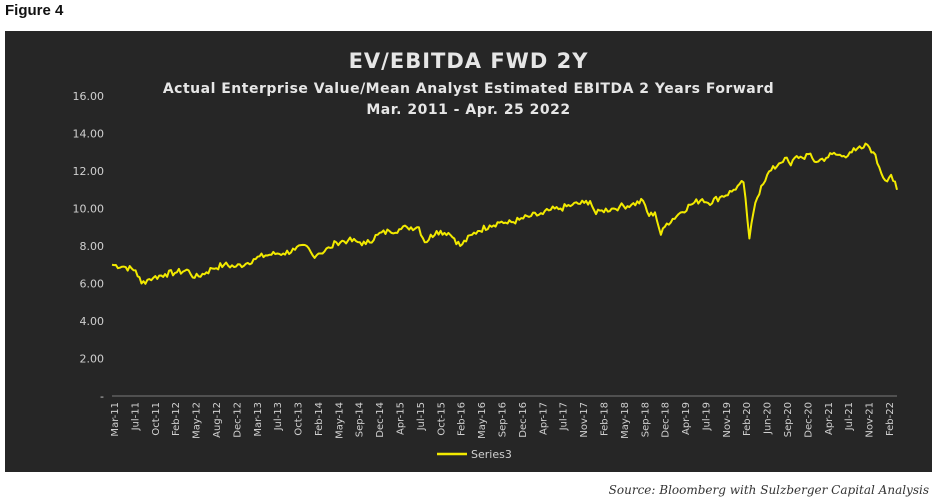  What do you see at coordinates (584, 420) in the screenshot?
I see `x-tick-label: Nov-17` at bounding box center [584, 420].